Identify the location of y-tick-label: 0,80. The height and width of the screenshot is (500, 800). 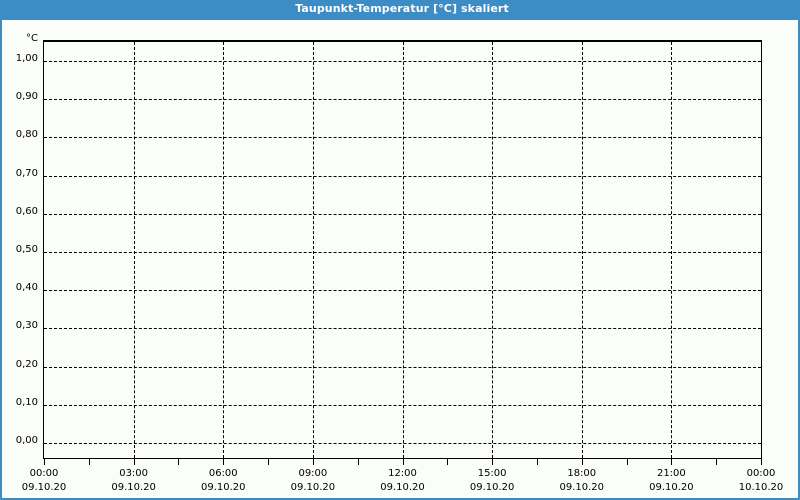
(26, 135).